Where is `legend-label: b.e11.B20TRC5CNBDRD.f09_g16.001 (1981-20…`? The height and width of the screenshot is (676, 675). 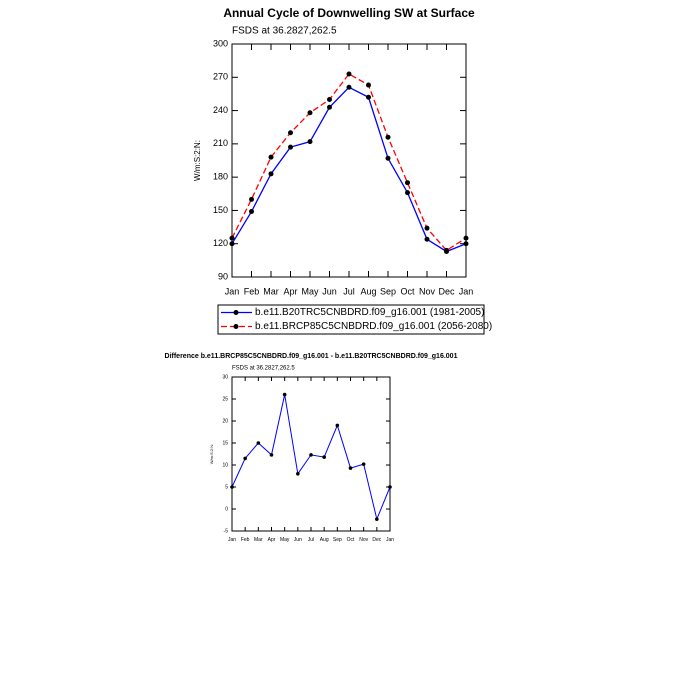 legend-label: b.e11.B20TRC5CNBDRD.f09_g16.001 (1981-20… is located at coordinates (369, 312).